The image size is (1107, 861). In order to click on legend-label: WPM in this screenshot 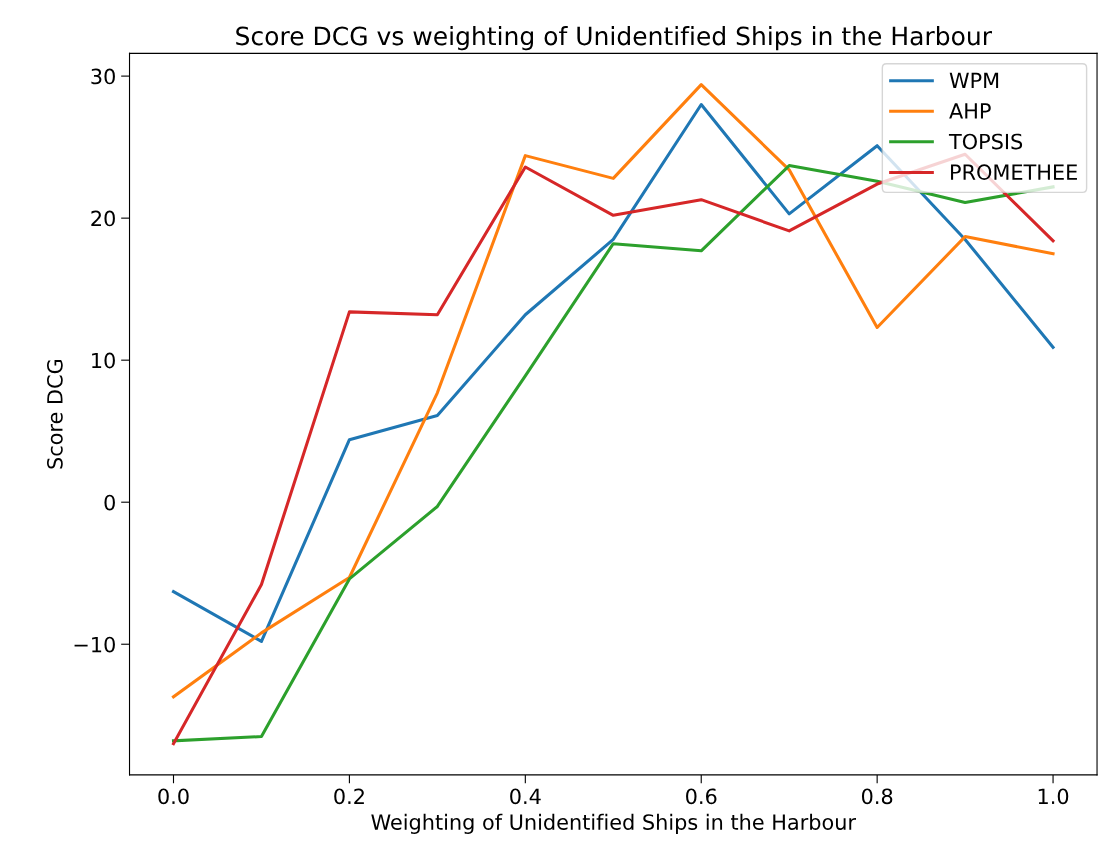, I will do `click(974, 80)`.